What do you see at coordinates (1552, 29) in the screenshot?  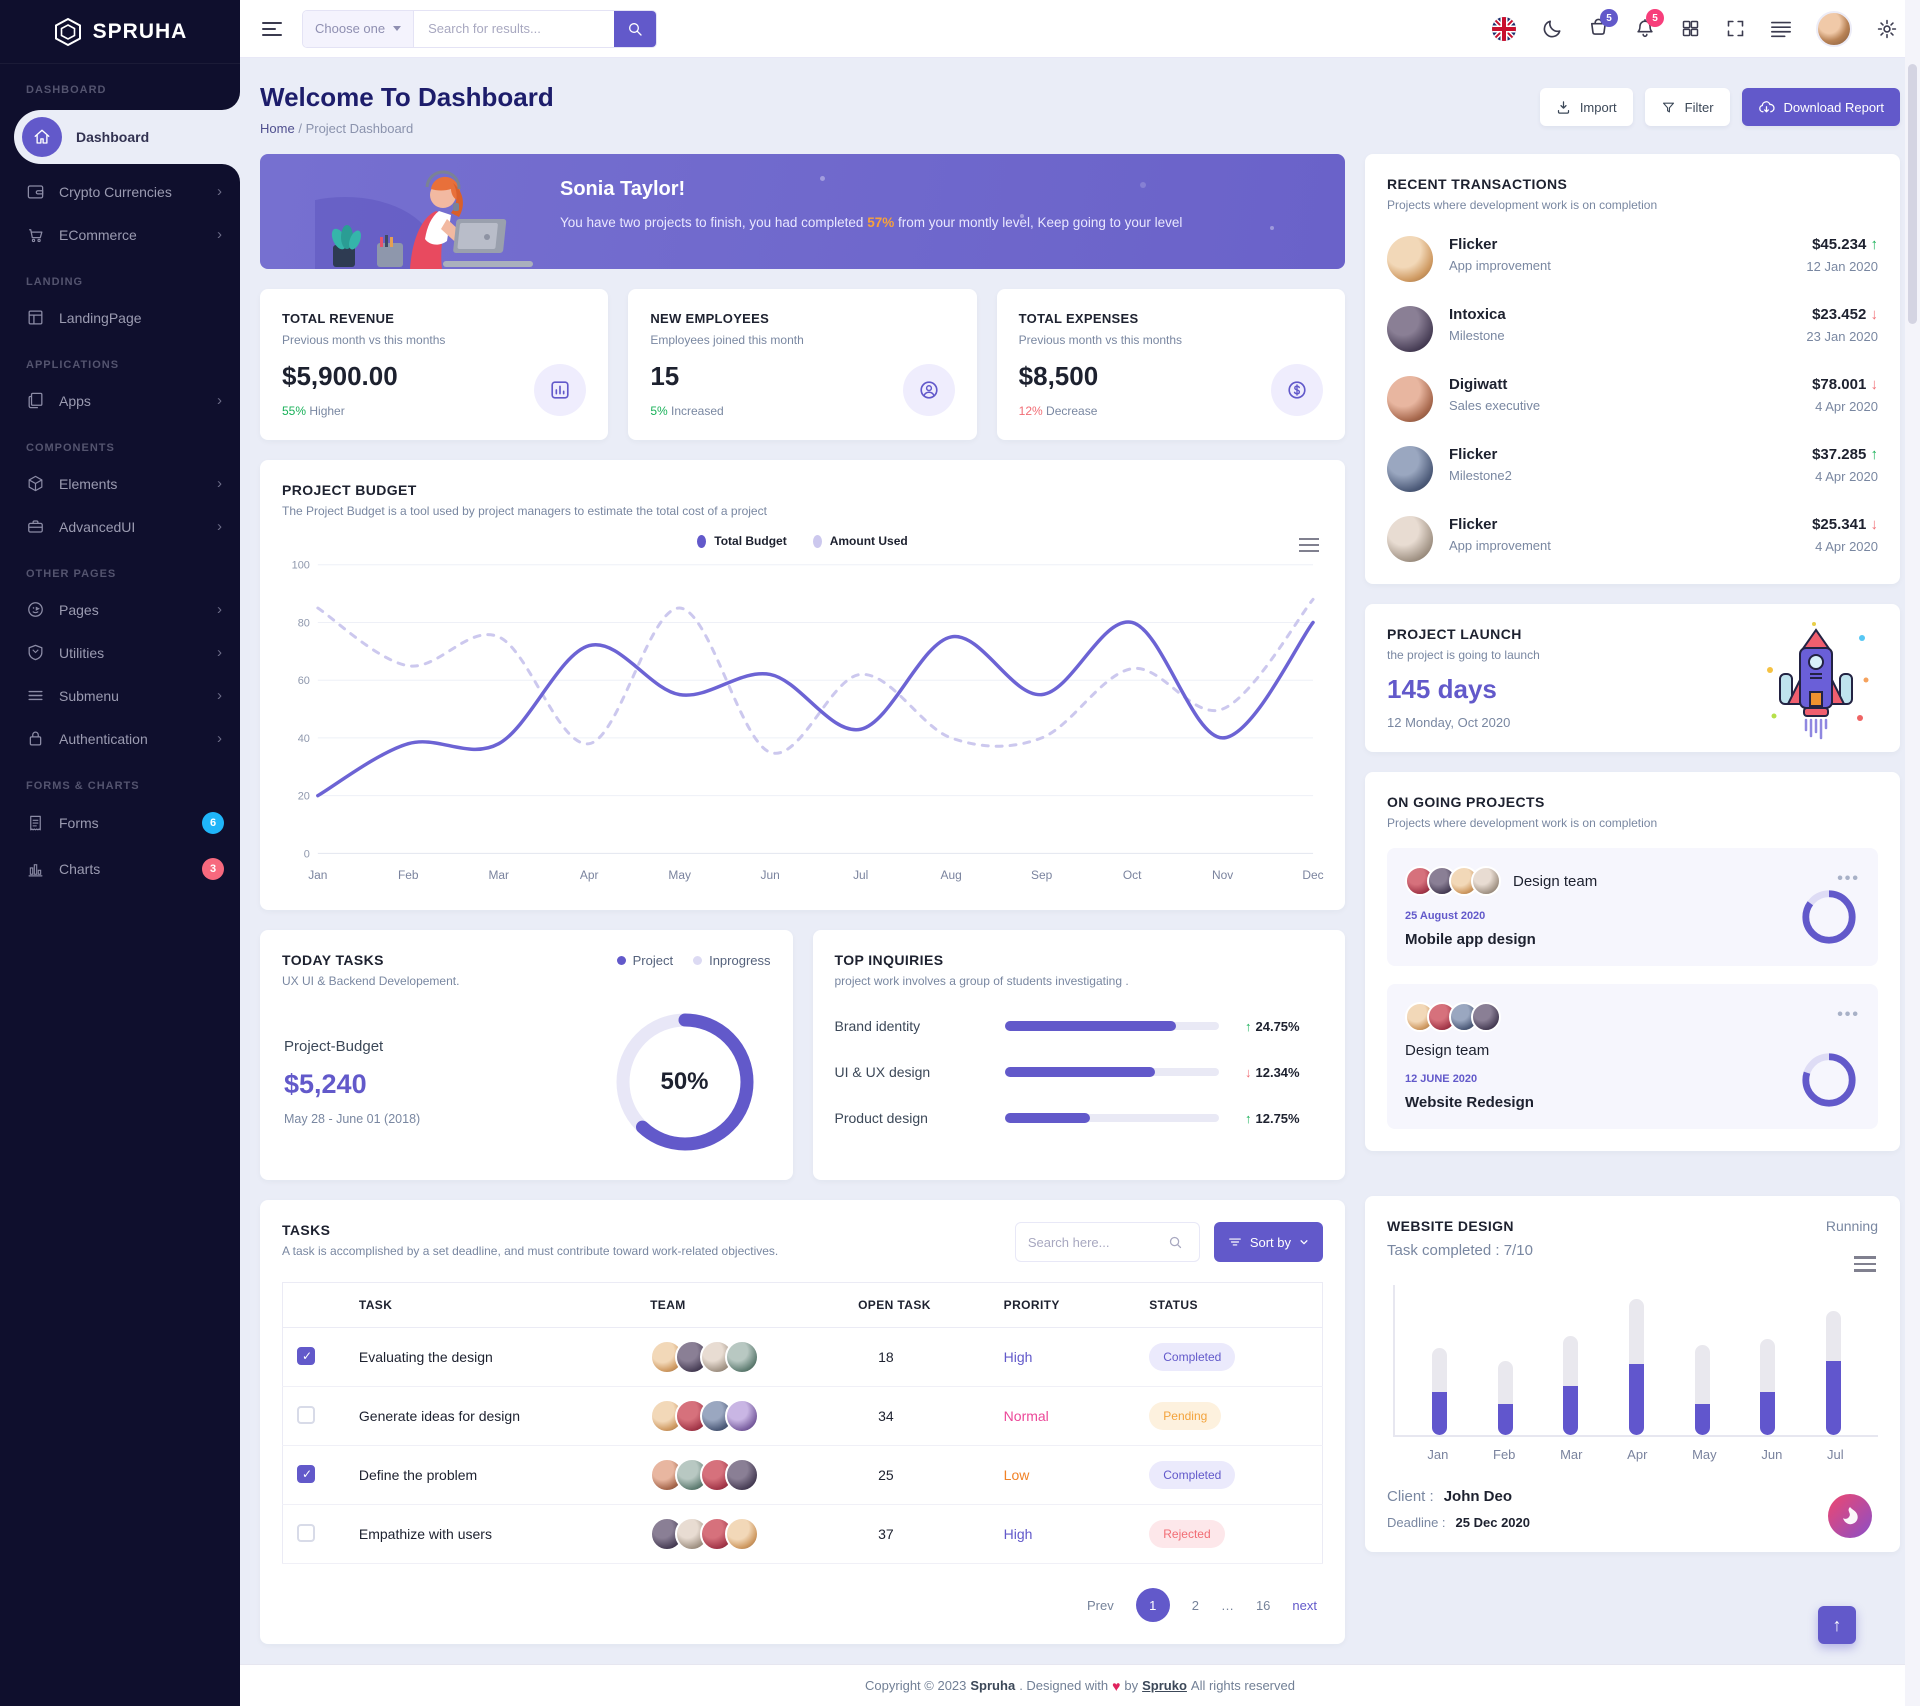 I see `dark-mode-icon` at bounding box center [1552, 29].